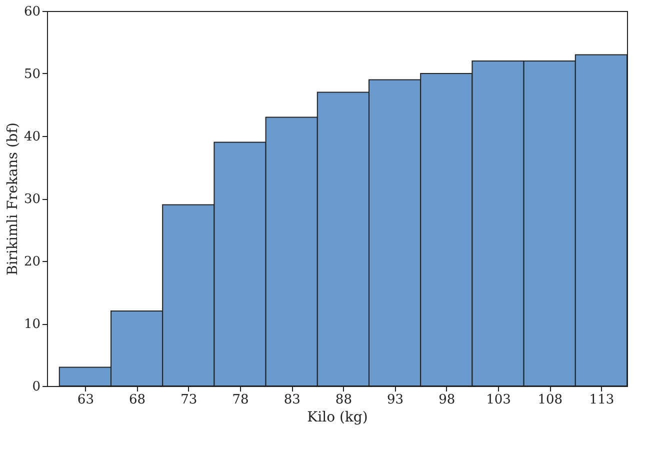 The image size is (652, 452). Describe the element at coordinates (32, 12) in the screenshot. I see `y-tick-label: 60` at that location.